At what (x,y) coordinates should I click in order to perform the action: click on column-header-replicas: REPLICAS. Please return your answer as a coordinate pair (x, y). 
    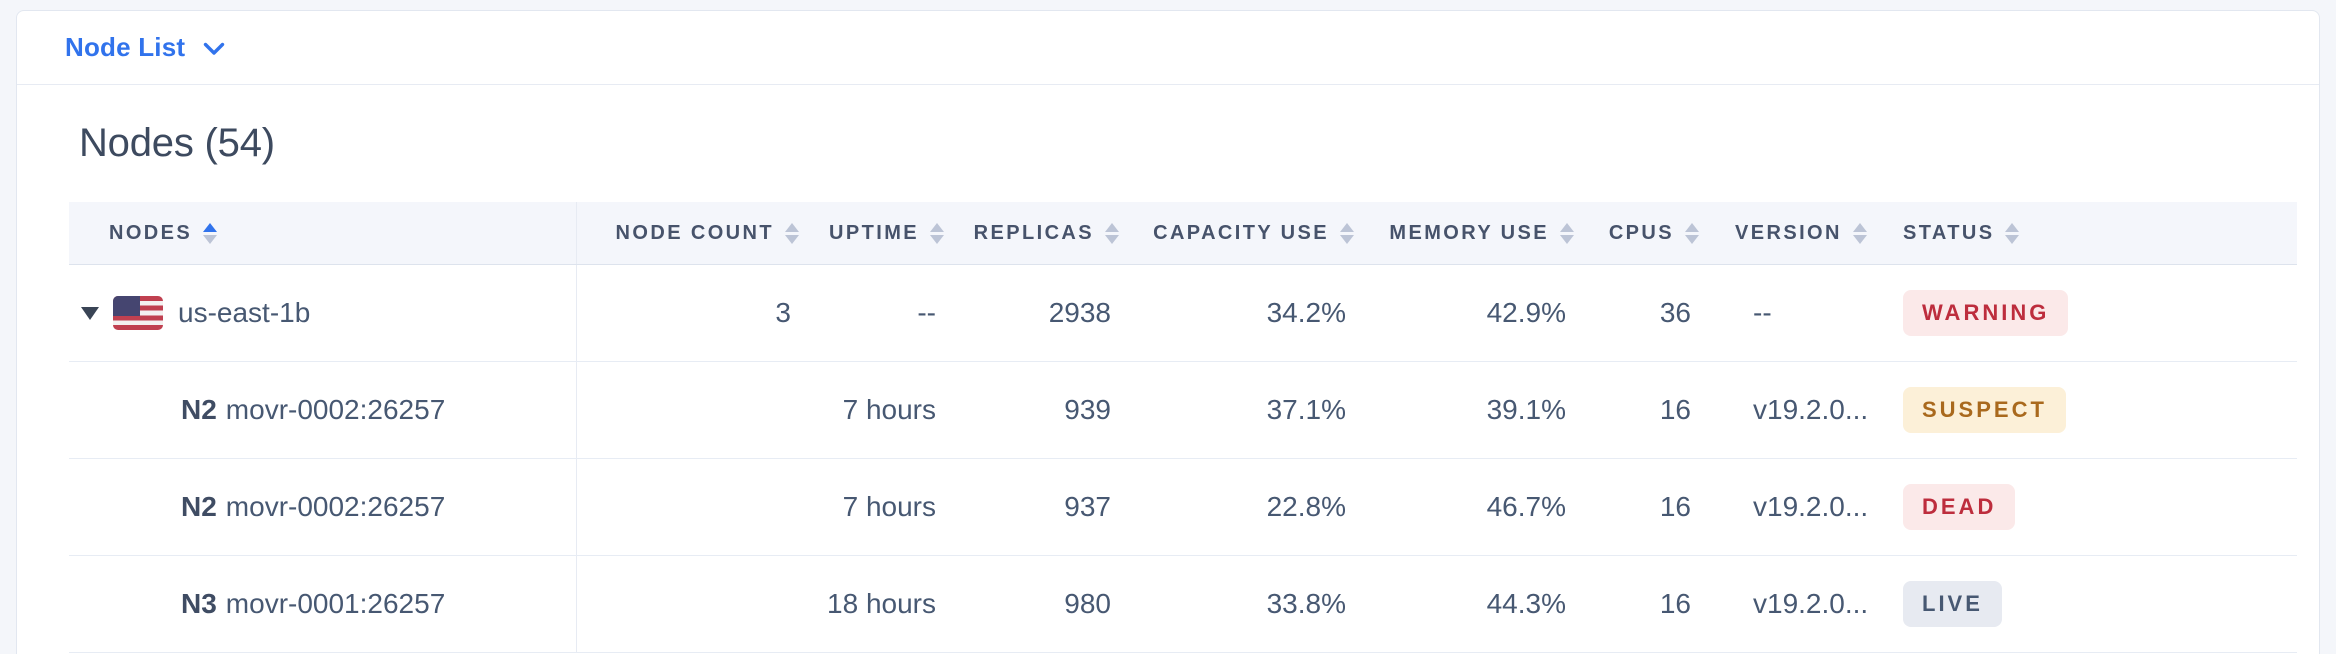
    Looking at the image, I should click on (1033, 233).